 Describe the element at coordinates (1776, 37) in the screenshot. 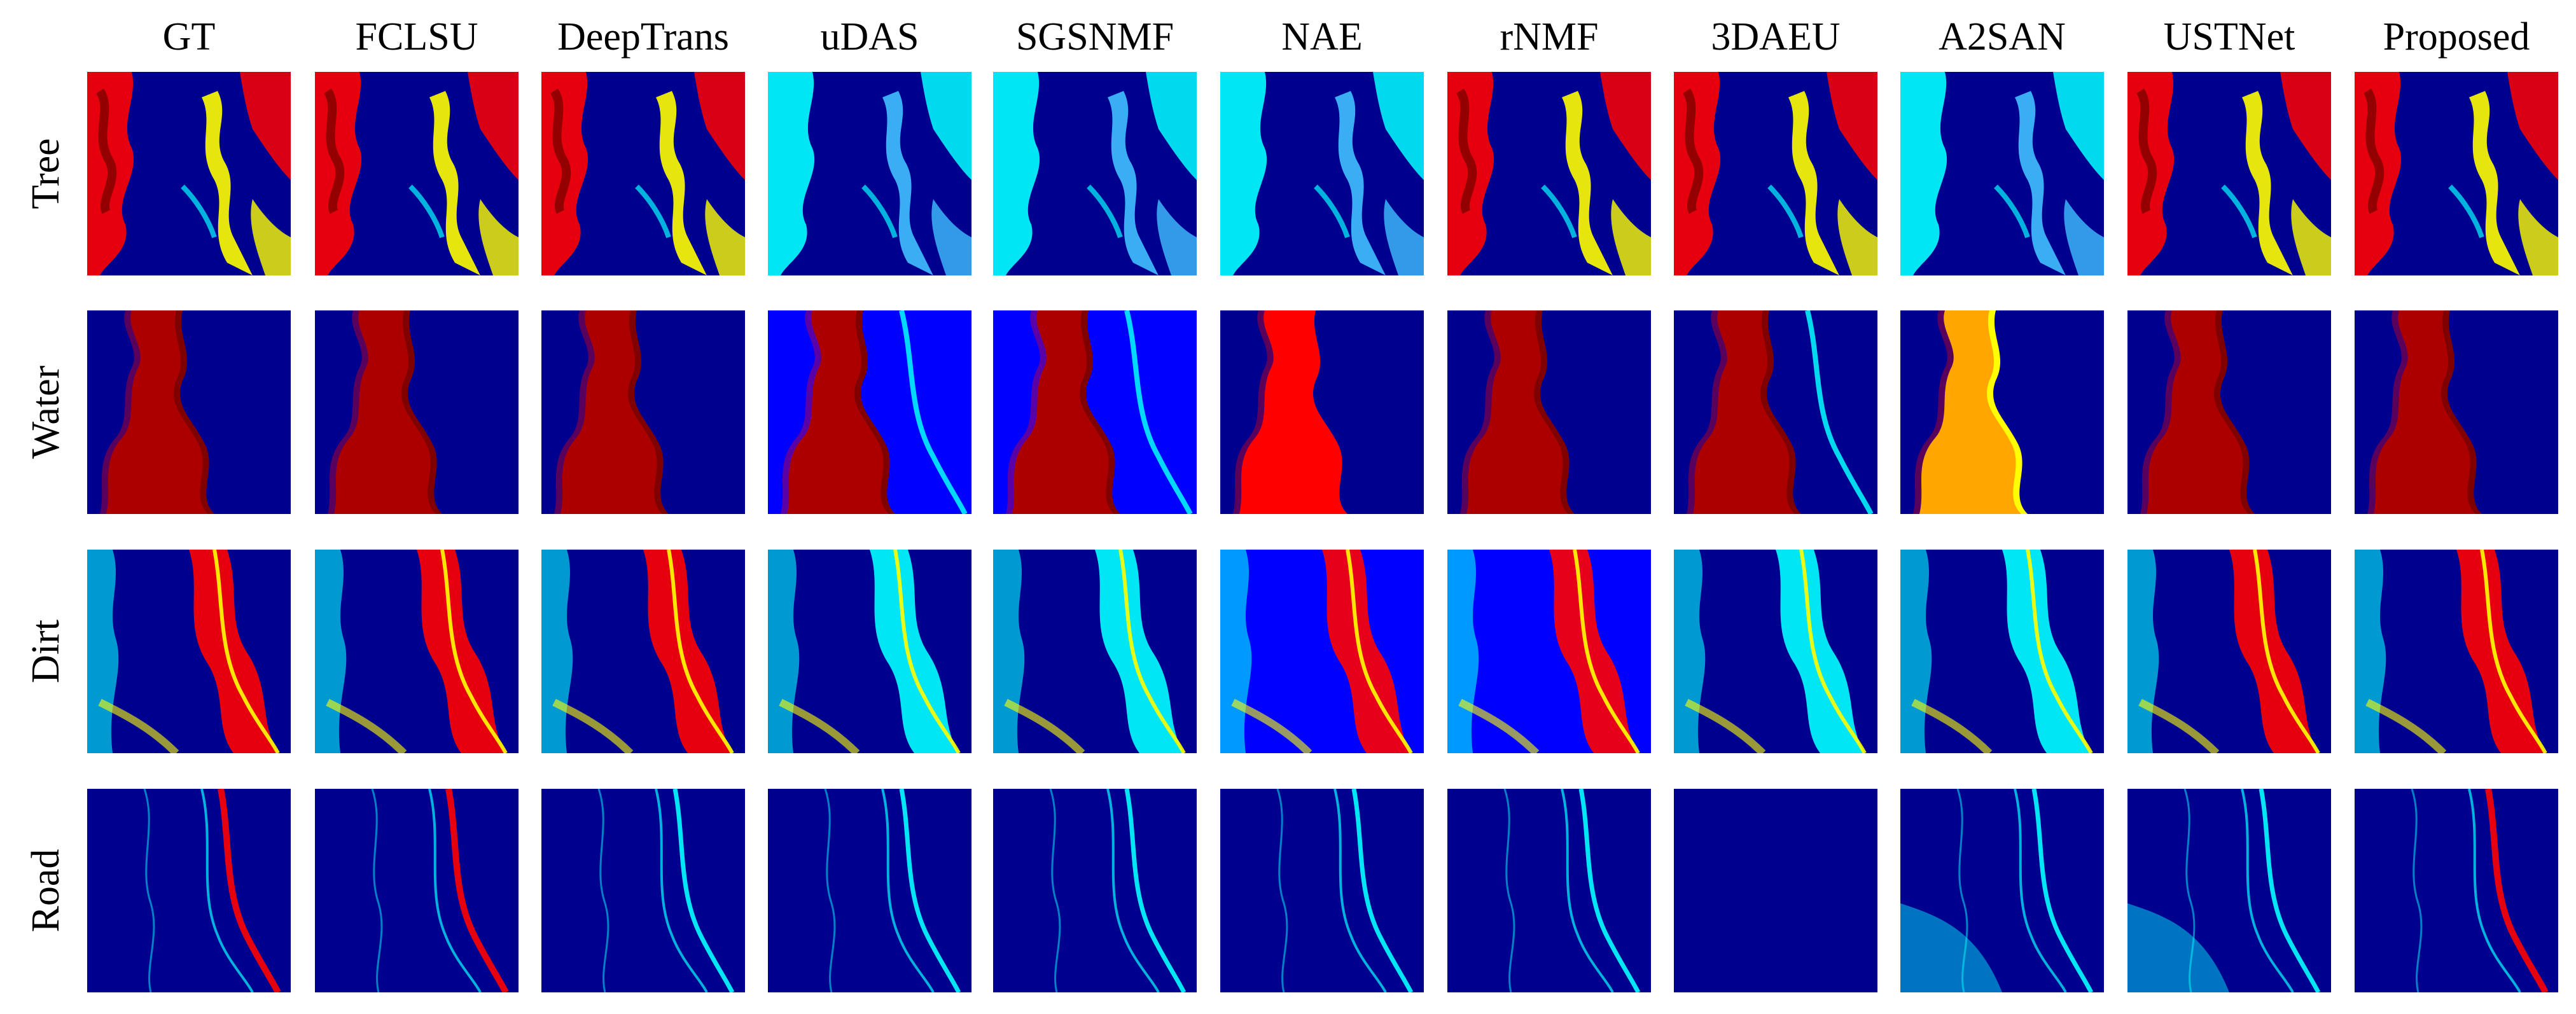

I see `column-header-3daeu: 3DAEU` at that location.